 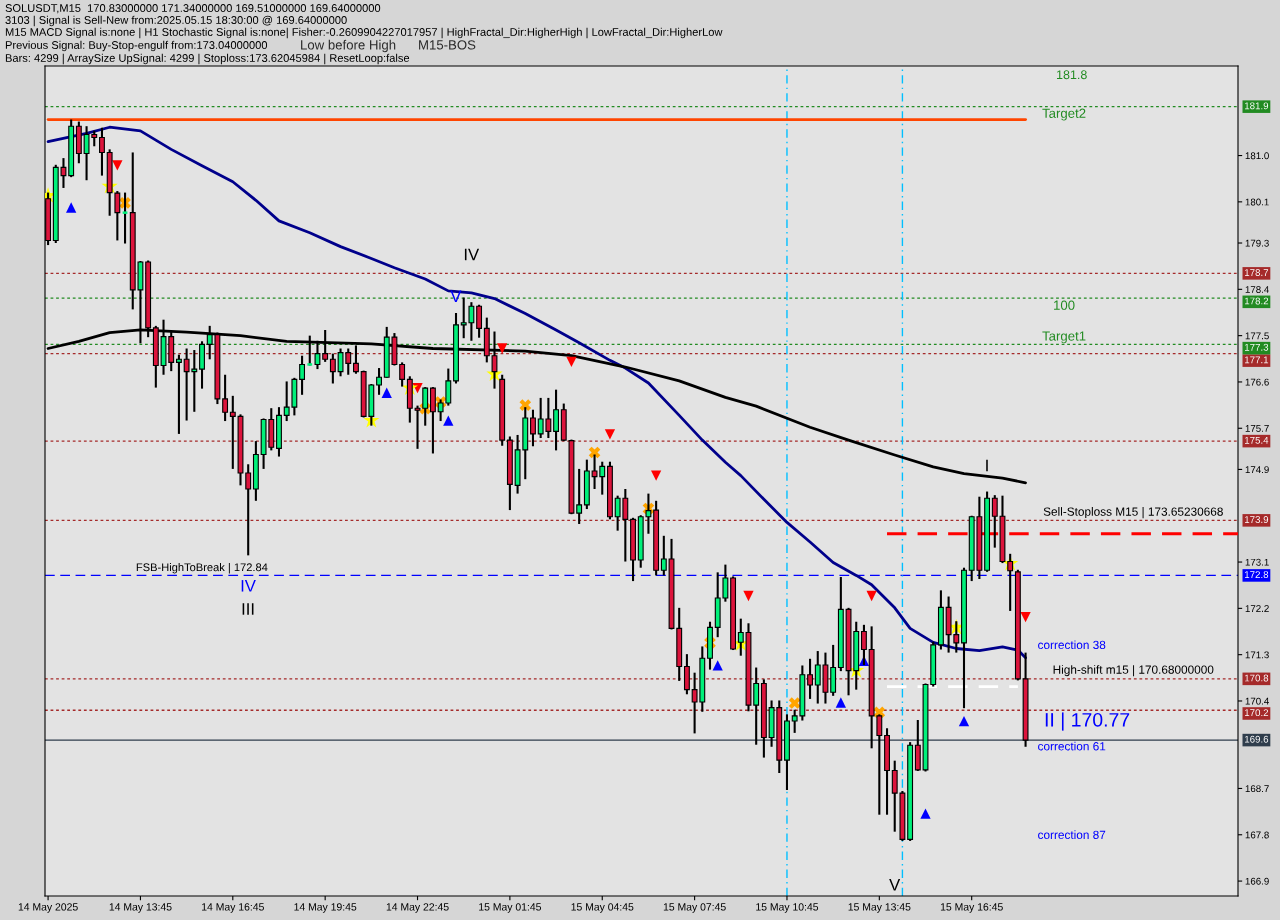 I want to click on ref-line-label: 170.2, so click(x=1256, y=713).